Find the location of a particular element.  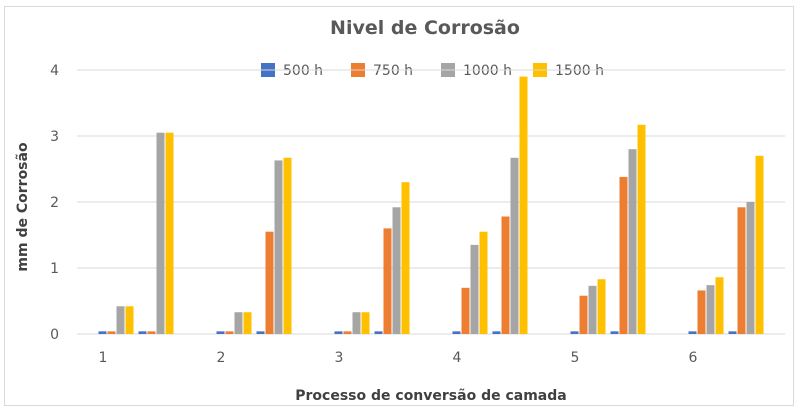

y-tick-label: 2 is located at coordinates (54, 203).